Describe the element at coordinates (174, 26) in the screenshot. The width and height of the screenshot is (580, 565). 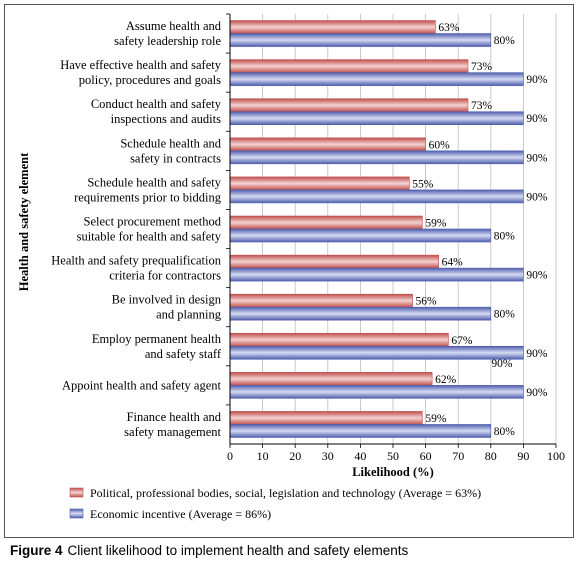
I see `category-label: Assume health and` at that location.